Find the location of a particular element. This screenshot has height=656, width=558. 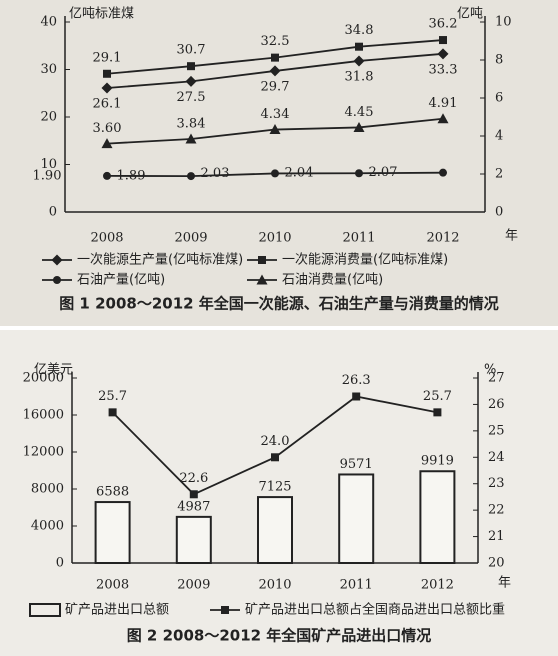

y-tick-label: 16000 is located at coordinates (43, 415).